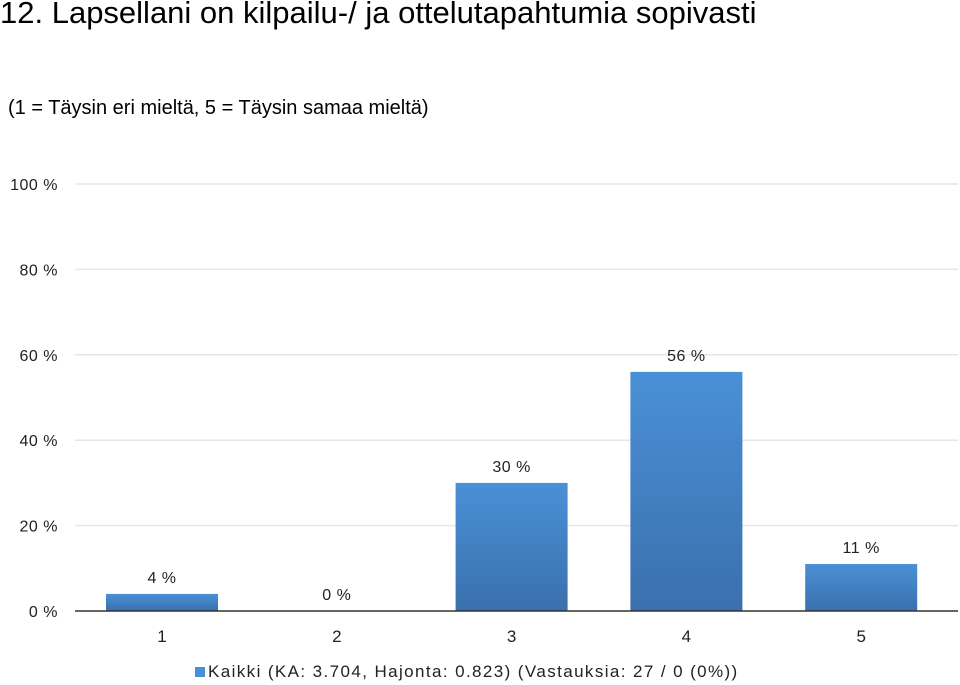  Describe the element at coordinates (39, 441) in the screenshot. I see `y-tick-label: 40 %` at that location.